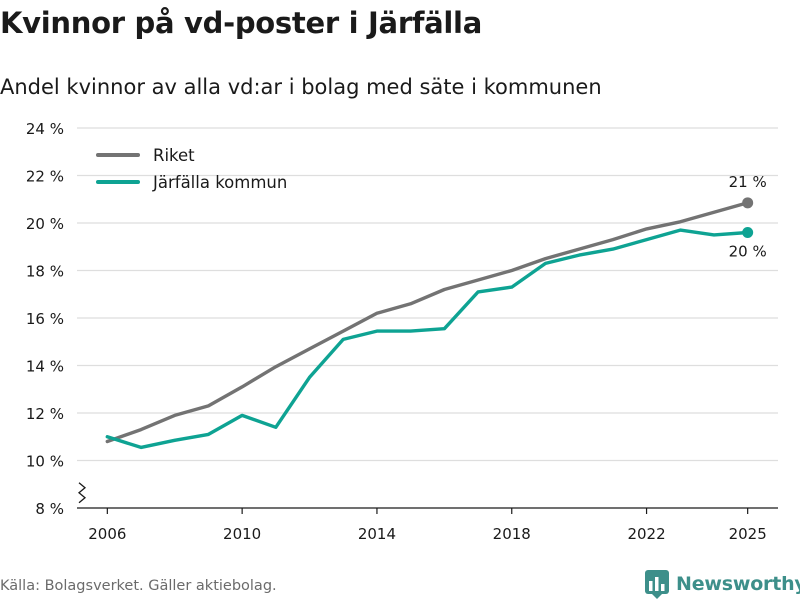 Image resolution: width=800 pixels, height=600 pixels. I want to click on x-tick-label-2025: 2025, so click(748, 534).